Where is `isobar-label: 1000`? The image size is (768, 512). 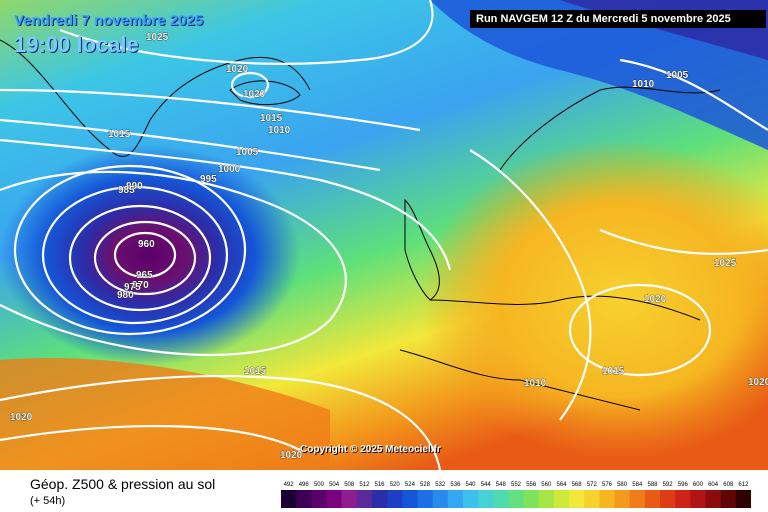
isobar-label: 1000 is located at coordinates (229, 169).